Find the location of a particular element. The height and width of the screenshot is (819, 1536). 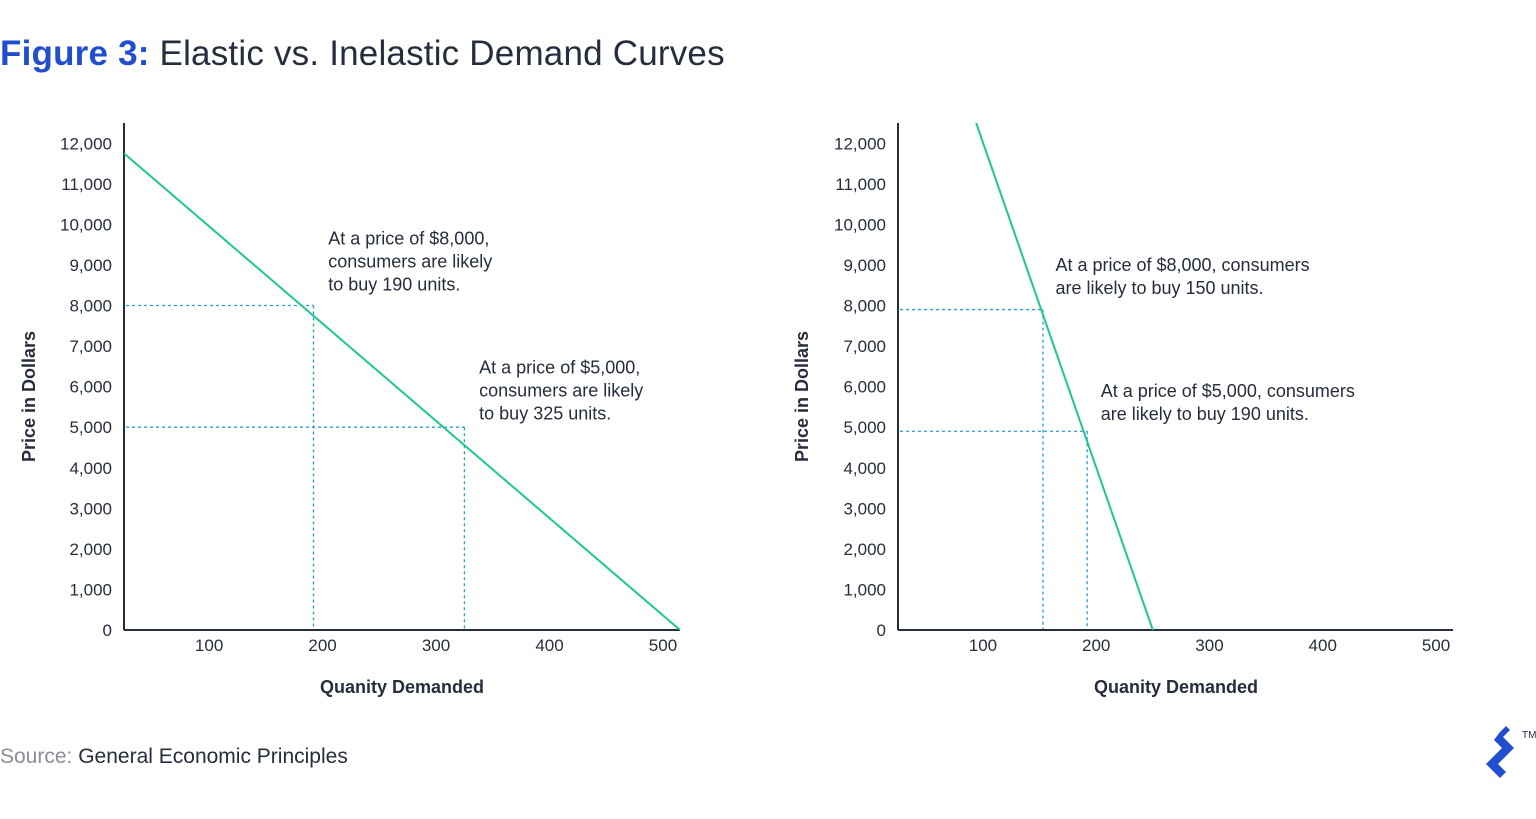

source-line: Source: General Economic Principles is located at coordinates (174, 757).